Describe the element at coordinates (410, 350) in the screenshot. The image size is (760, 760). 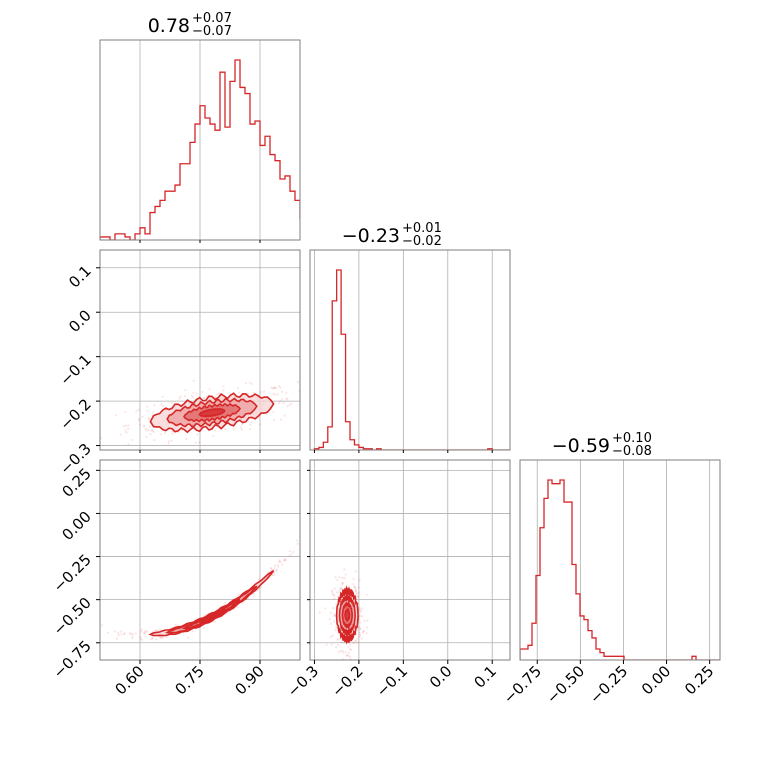
I see `panel-bg` at that location.